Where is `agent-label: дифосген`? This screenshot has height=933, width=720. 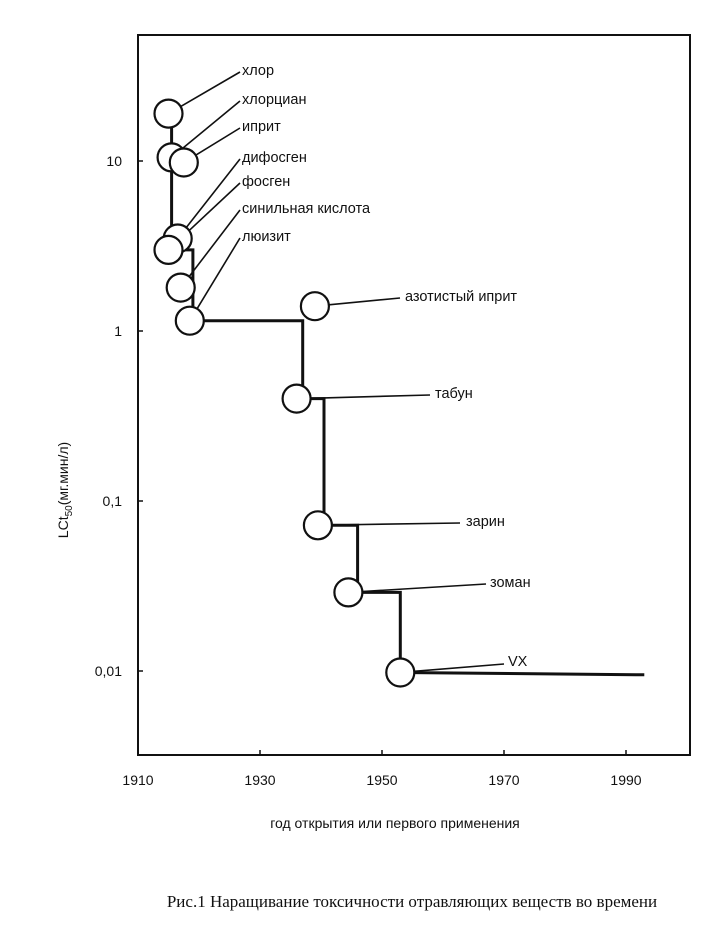 agent-label: дифосген is located at coordinates (274, 158).